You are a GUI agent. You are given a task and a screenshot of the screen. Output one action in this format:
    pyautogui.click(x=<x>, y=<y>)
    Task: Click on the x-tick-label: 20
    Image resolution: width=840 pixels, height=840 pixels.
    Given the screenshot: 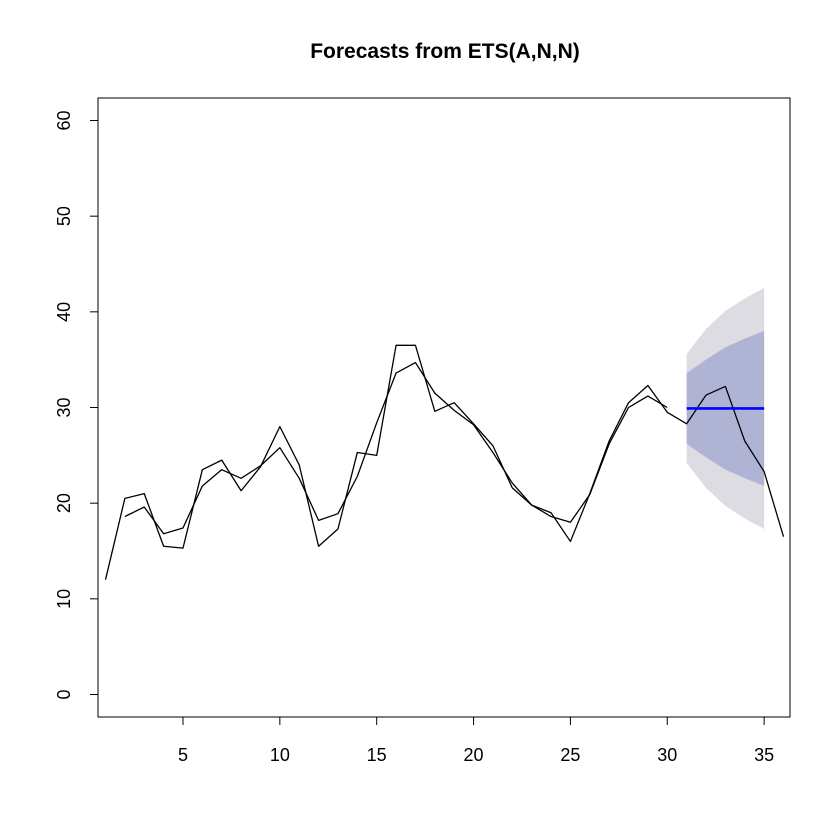 What is the action you would take?
    pyautogui.click(x=474, y=755)
    